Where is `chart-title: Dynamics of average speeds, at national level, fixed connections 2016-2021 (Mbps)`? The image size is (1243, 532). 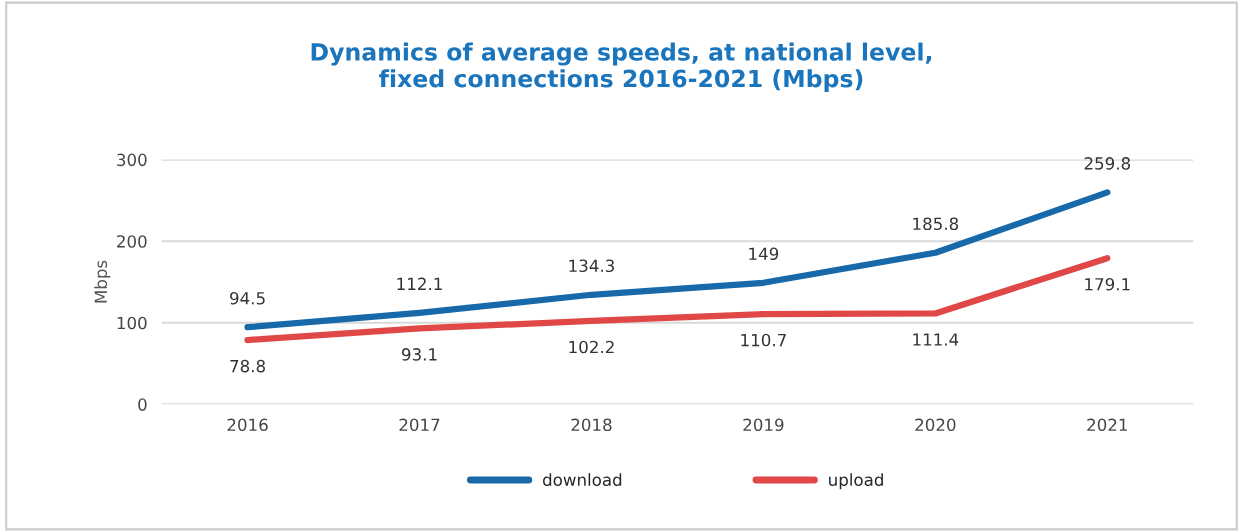 chart-title: Dynamics of average speeds, at national level, fixed connections 2016-2021 (Mbps) is located at coordinates (621, 67).